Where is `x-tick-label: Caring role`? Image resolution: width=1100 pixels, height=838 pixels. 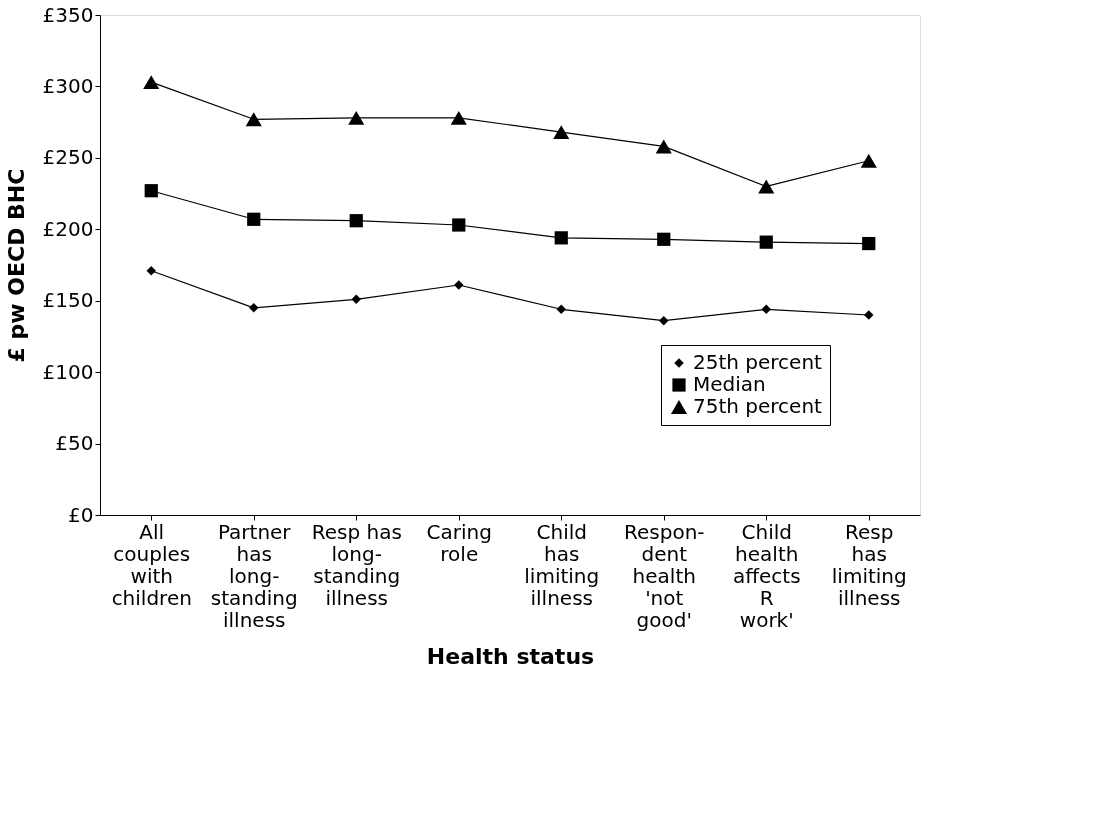
x-tick-label: Caring role is located at coordinates (459, 542).